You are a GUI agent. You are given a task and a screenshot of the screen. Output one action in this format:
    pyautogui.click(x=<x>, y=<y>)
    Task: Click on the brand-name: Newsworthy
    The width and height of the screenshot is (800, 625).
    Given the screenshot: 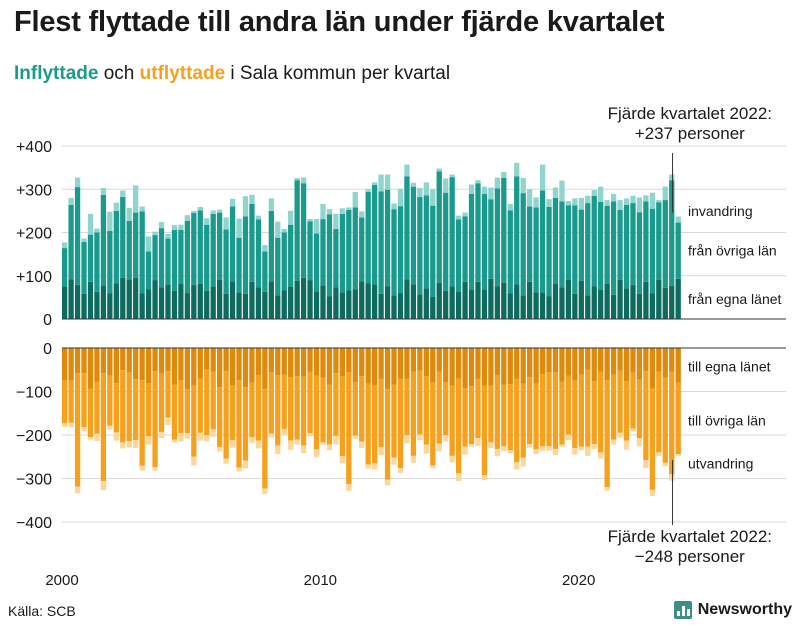 What is the action you would take?
    pyautogui.click(x=744, y=609)
    